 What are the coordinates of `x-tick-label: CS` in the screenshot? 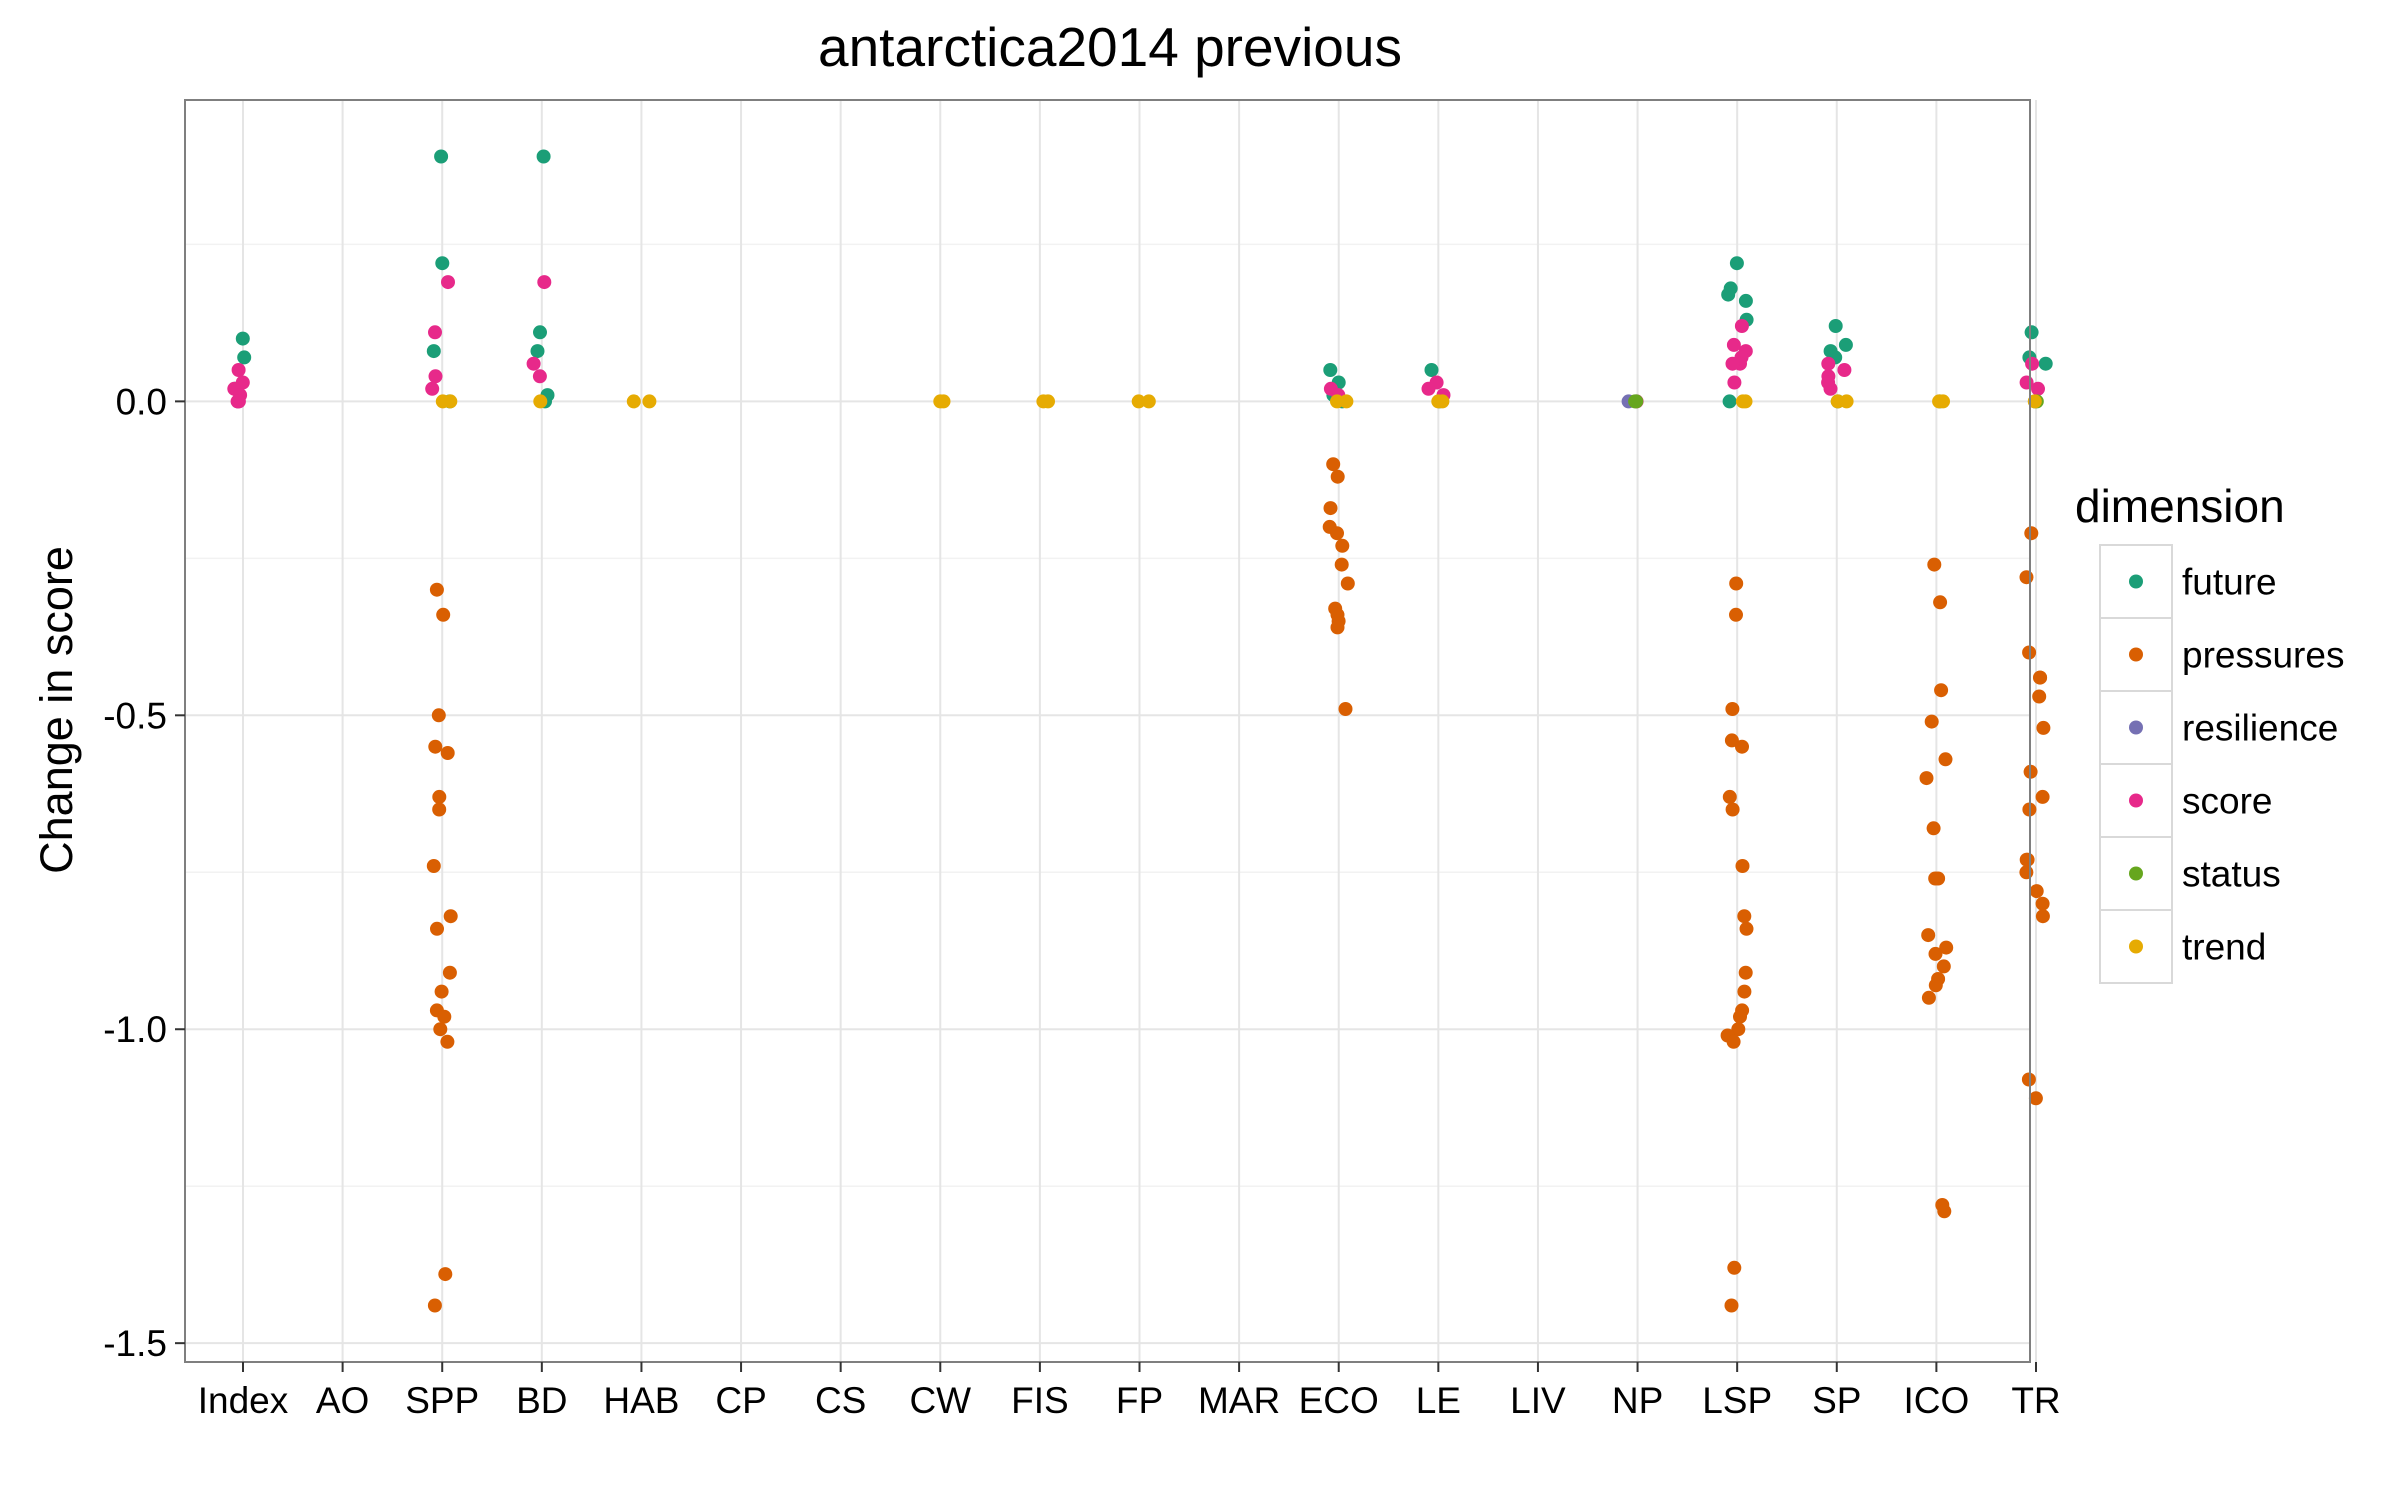 It's located at (840, 1400).